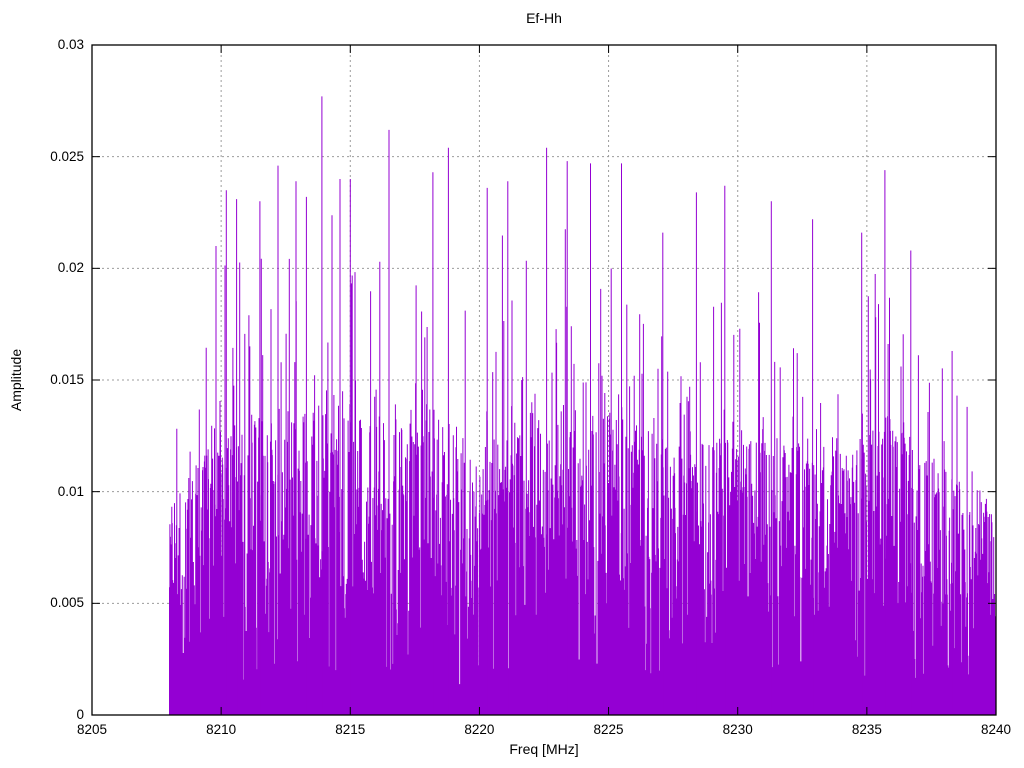 This screenshot has width=1024, height=768. What do you see at coordinates (70, 491) in the screenshot?
I see `y-tick-label: 0.01` at bounding box center [70, 491].